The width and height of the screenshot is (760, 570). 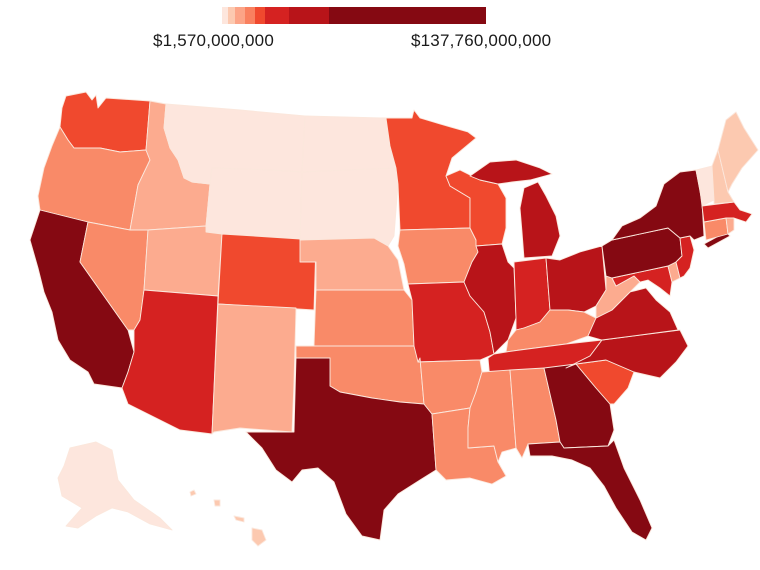 What do you see at coordinates (515, 209) in the screenshot?
I see `state-mi` at bounding box center [515, 209].